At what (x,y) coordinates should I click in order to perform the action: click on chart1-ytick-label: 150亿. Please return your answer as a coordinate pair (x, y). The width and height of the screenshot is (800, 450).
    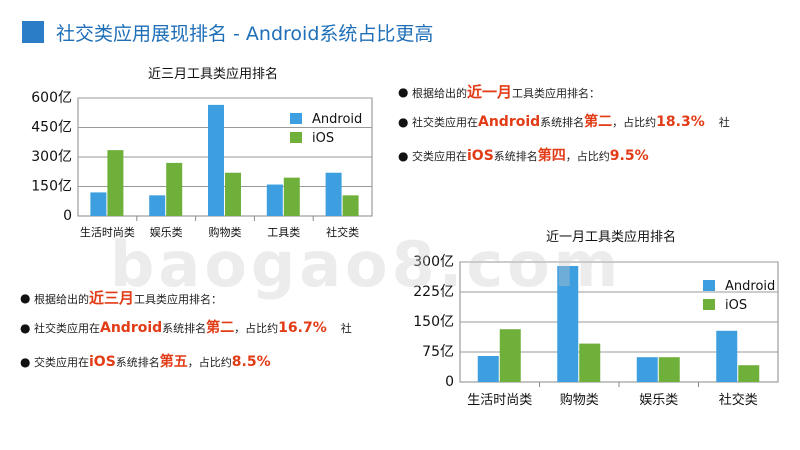
    Looking at the image, I should click on (51, 187).